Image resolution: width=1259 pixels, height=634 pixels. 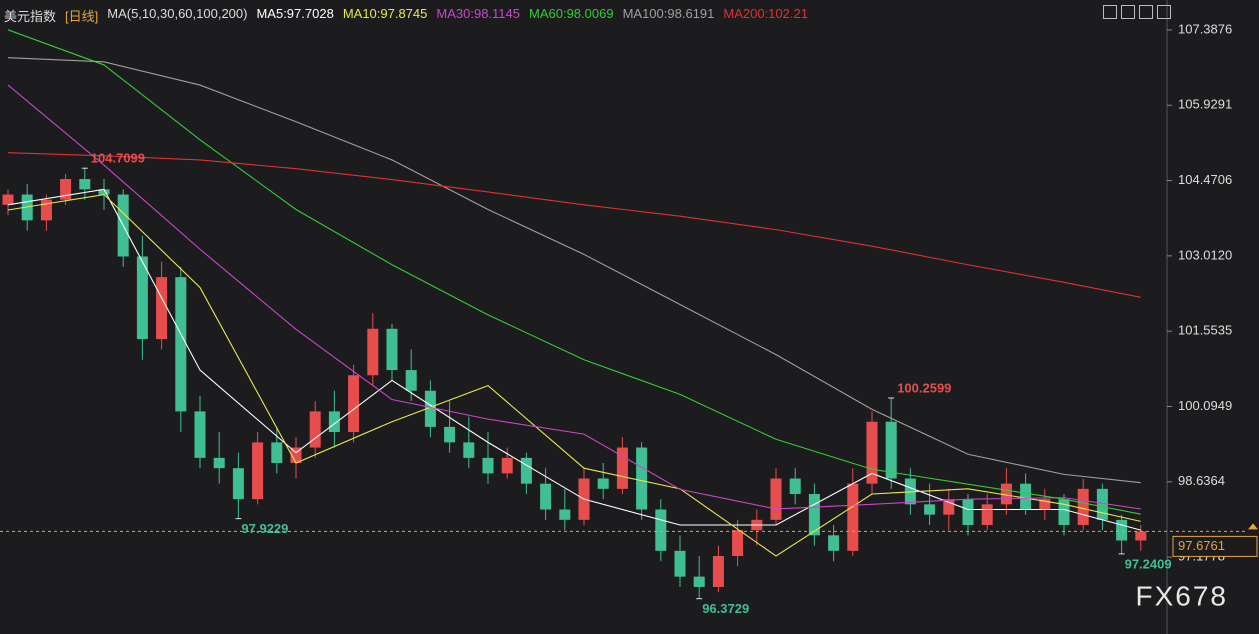 What do you see at coordinates (1201, 480) in the screenshot?
I see `y-tick-label: 98.6364` at bounding box center [1201, 480].